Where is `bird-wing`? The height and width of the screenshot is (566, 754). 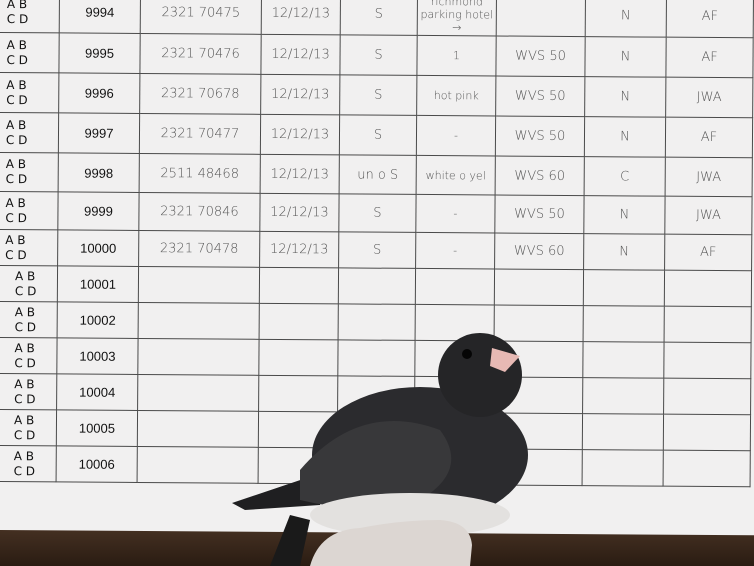 bird-wing is located at coordinates (376, 464).